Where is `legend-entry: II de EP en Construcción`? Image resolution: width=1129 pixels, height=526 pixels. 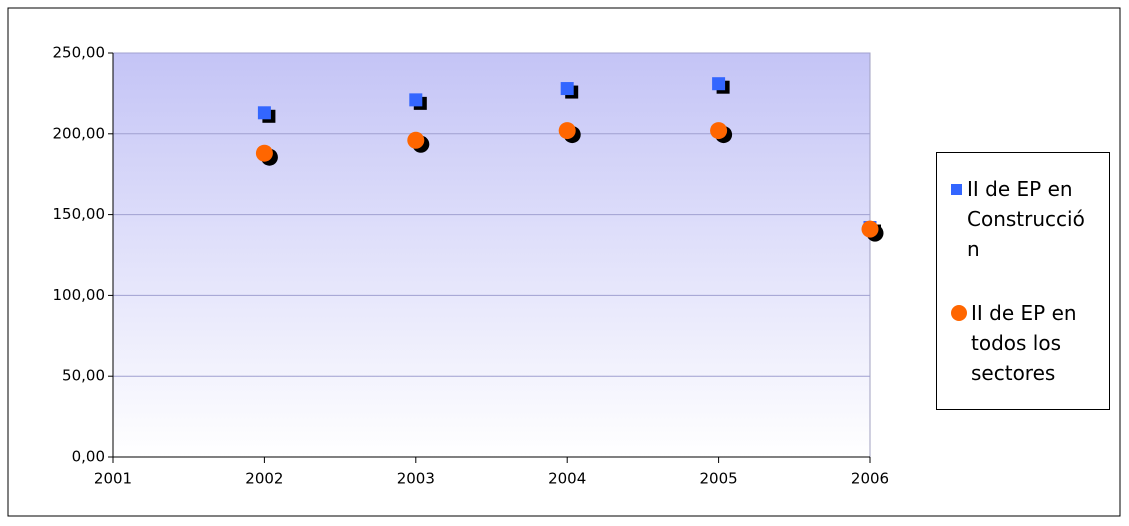
legend-entry: II de EP en Construcción is located at coordinates (1024, 219).